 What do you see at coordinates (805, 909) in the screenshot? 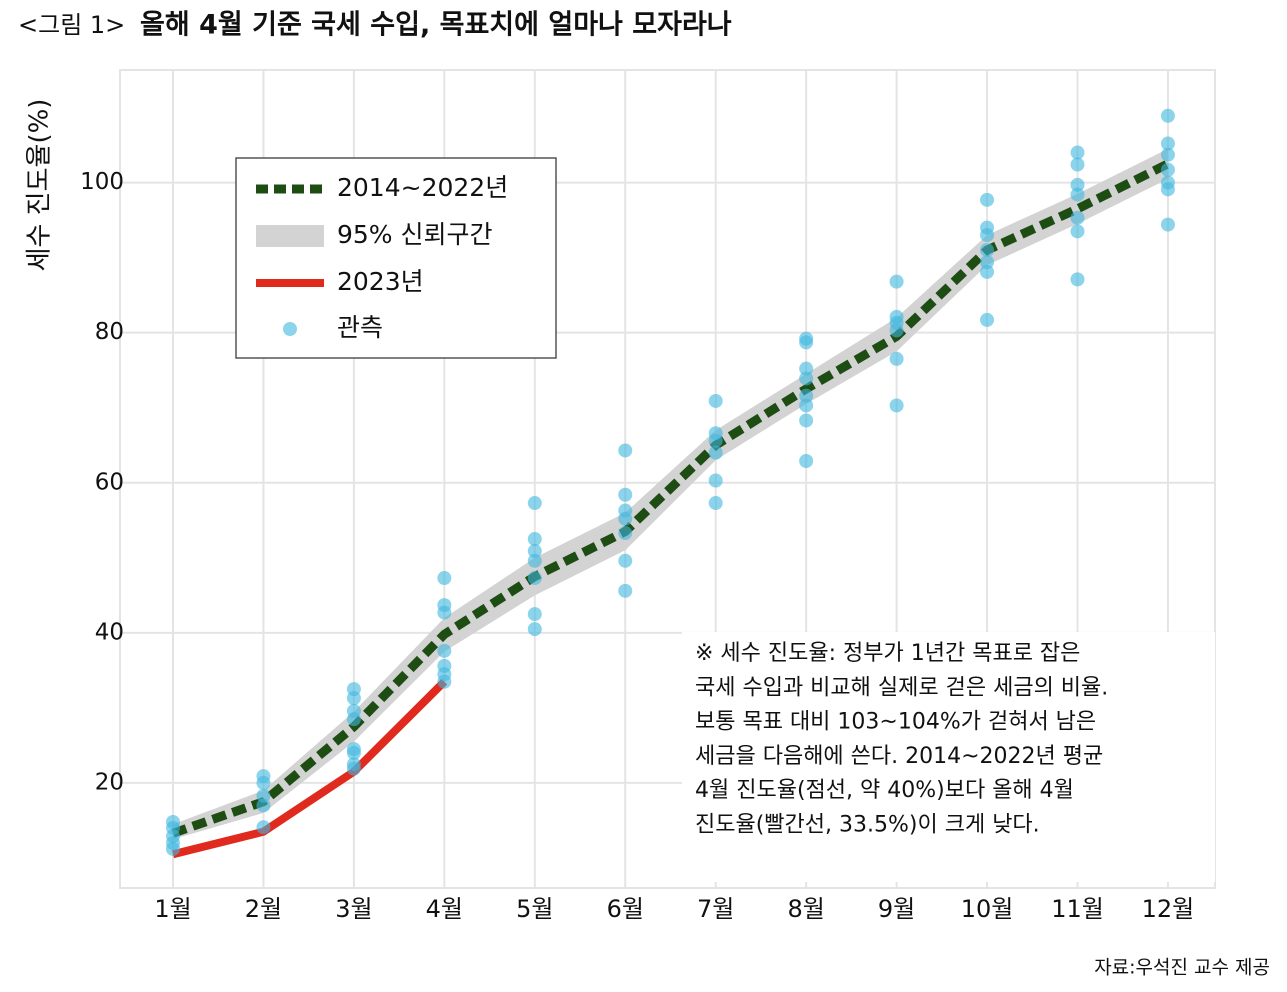
I see `x-tick-label: 8월` at bounding box center [805, 909].